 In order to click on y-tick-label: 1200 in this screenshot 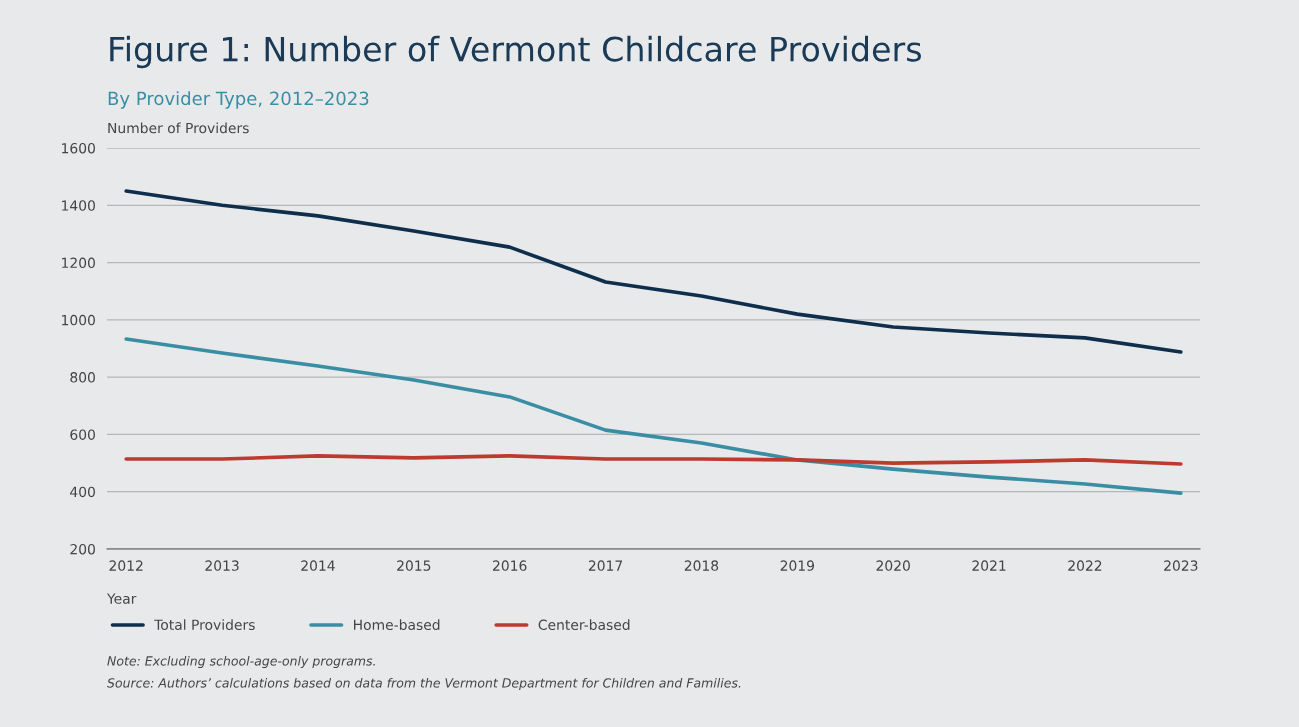, I will do `click(78, 263)`.